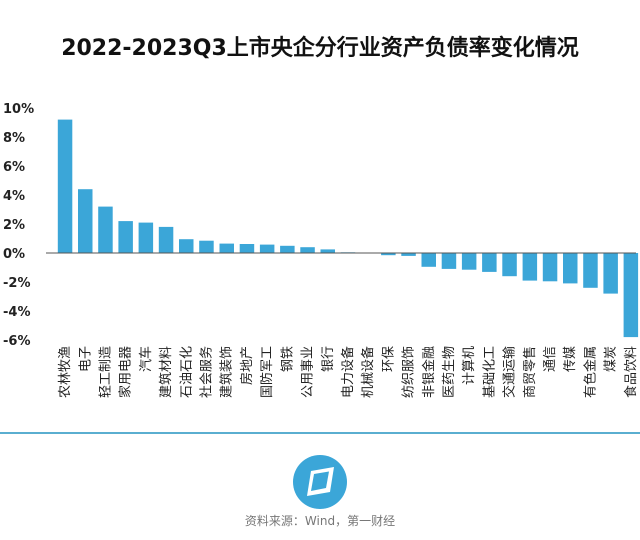 The width and height of the screenshot is (640, 540). What do you see at coordinates (429, 372) in the screenshot?
I see `x-tick-label: 非银金融` at bounding box center [429, 372].